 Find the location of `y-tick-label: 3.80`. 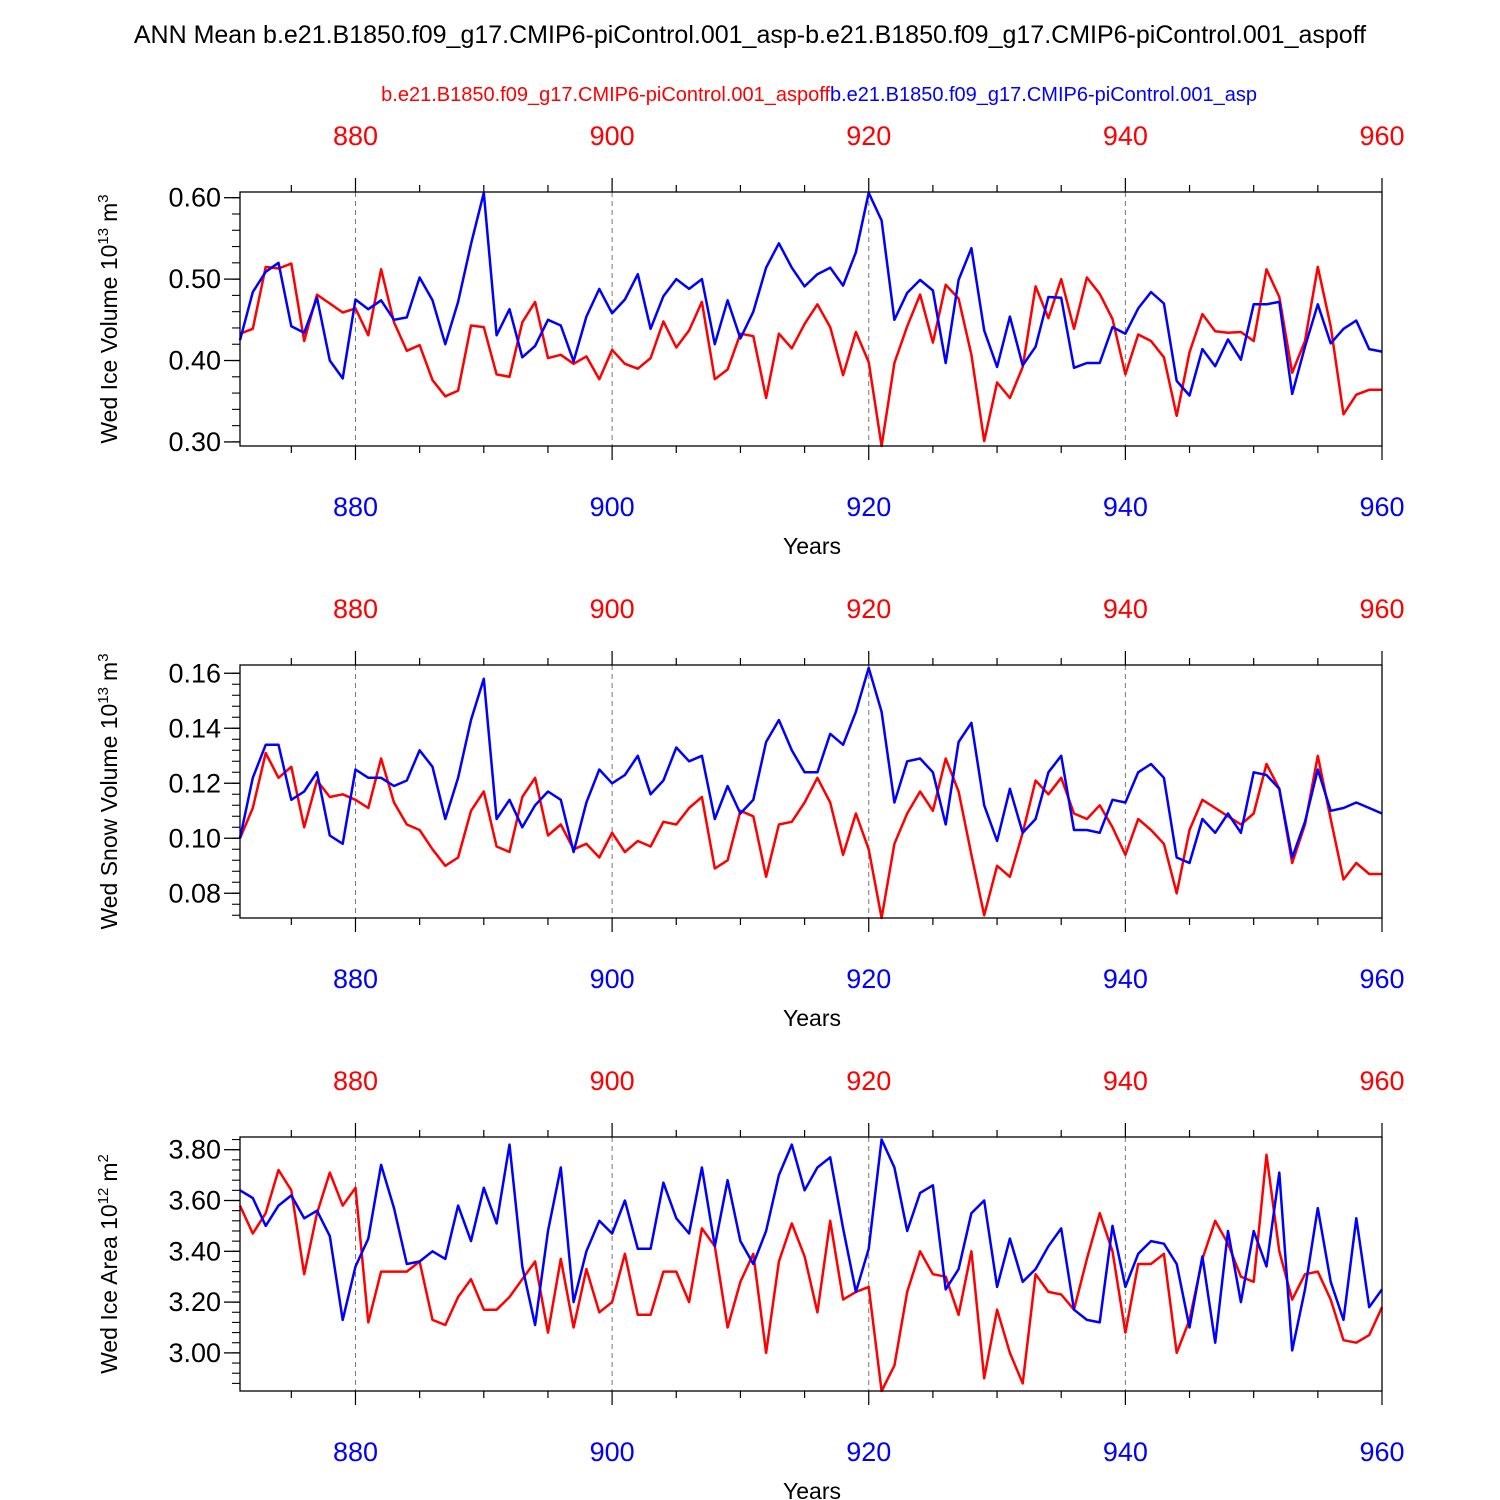

y-tick-label: 3.80 is located at coordinates (194, 1150).